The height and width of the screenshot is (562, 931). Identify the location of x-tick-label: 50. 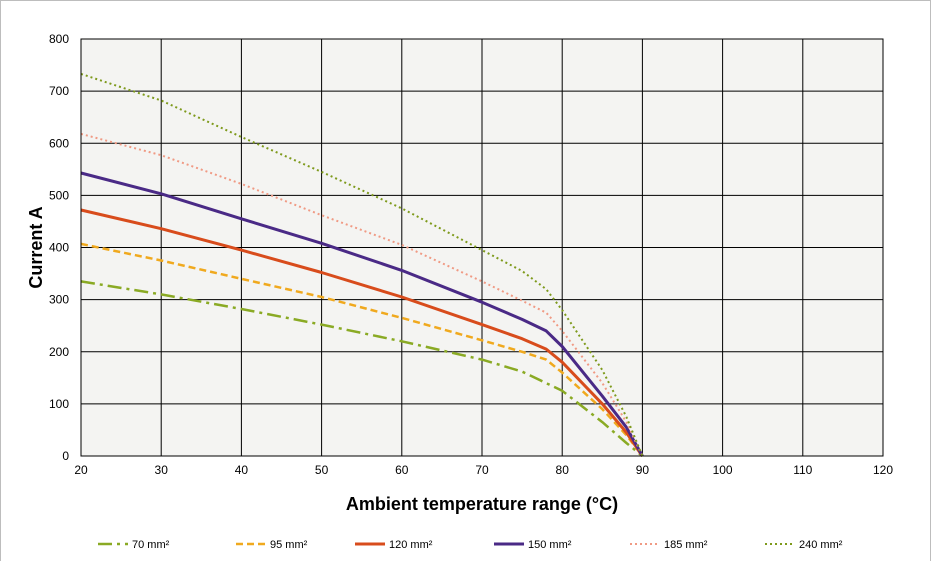
(322, 470).